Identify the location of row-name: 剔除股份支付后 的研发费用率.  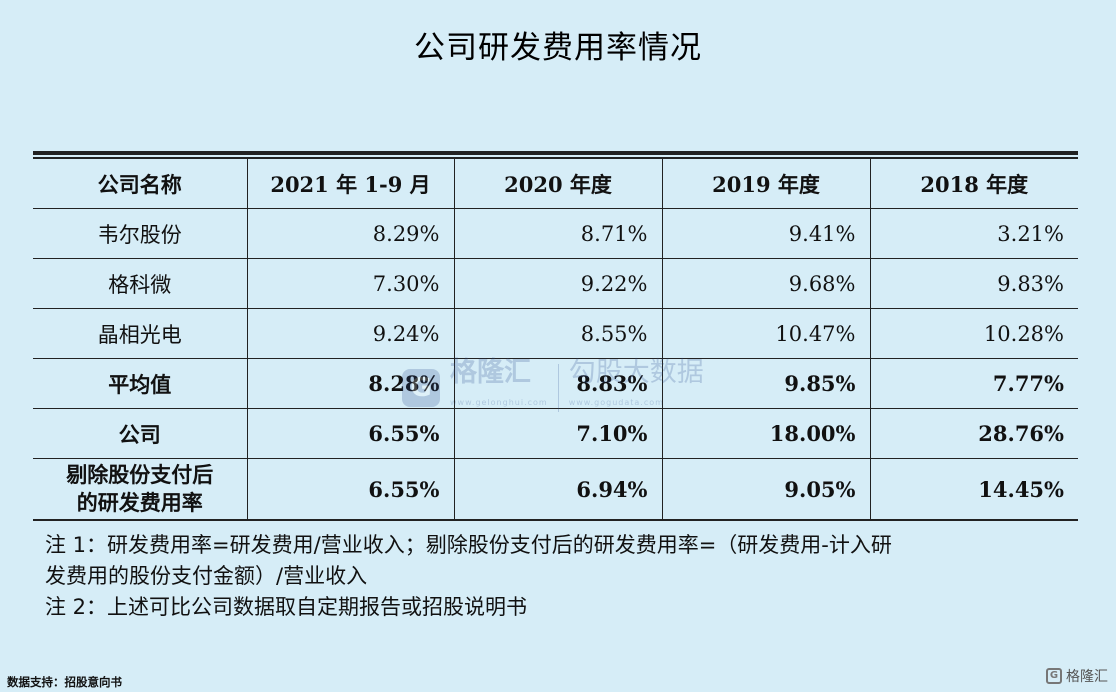
(140, 489).